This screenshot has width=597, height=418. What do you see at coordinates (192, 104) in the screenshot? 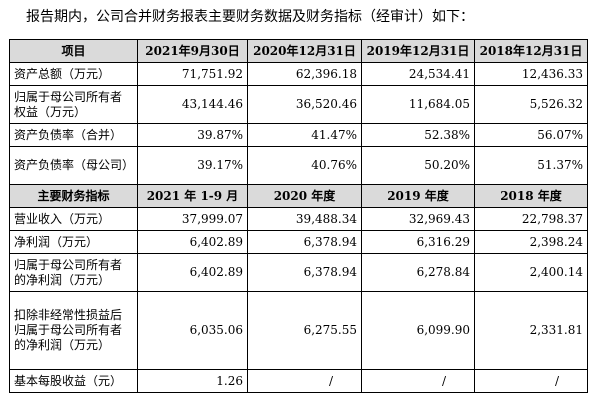
I see `value-cell: 43,144.46` at bounding box center [192, 104].